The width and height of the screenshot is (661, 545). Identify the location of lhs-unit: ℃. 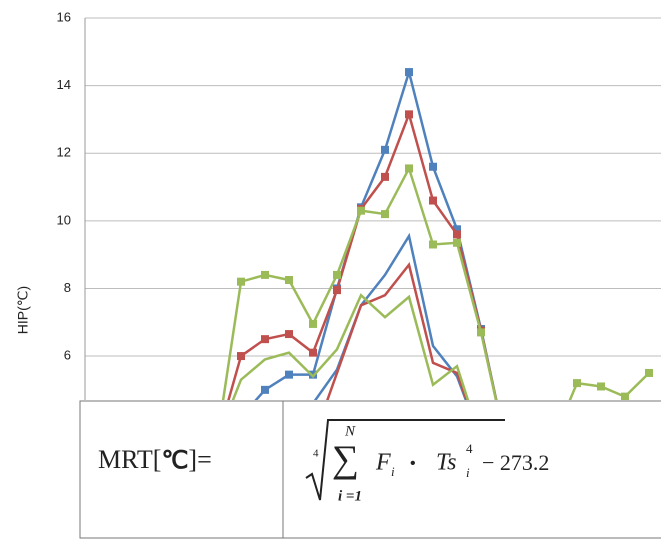
(174, 460).